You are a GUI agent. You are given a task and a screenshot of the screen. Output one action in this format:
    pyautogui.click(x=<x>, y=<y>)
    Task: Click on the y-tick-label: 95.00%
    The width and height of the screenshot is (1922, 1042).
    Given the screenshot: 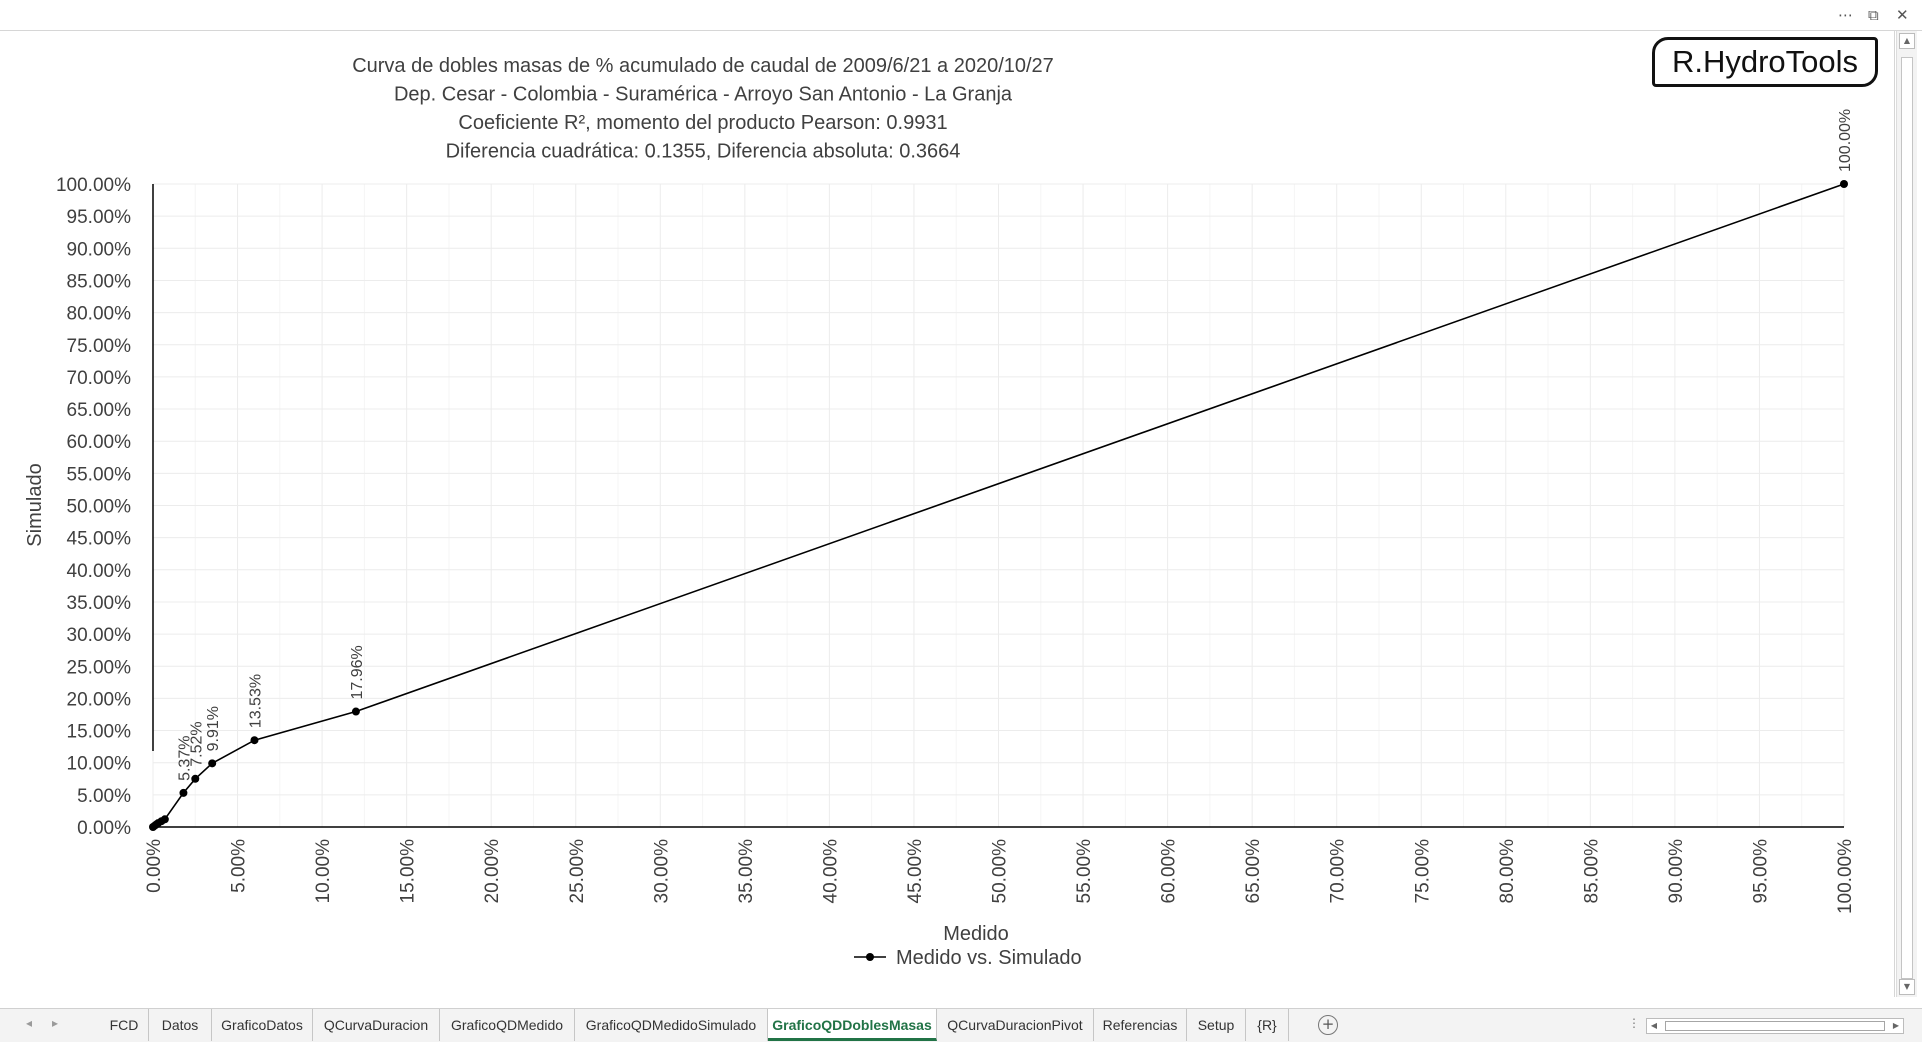 What is the action you would take?
    pyautogui.click(x=99, y=217)
    